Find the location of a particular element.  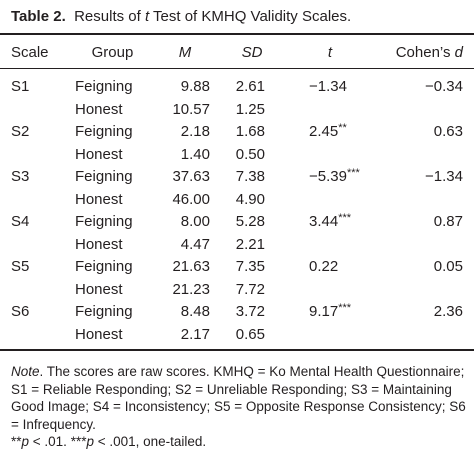

sig1-mark: ** is located at coordinates (16, 441).